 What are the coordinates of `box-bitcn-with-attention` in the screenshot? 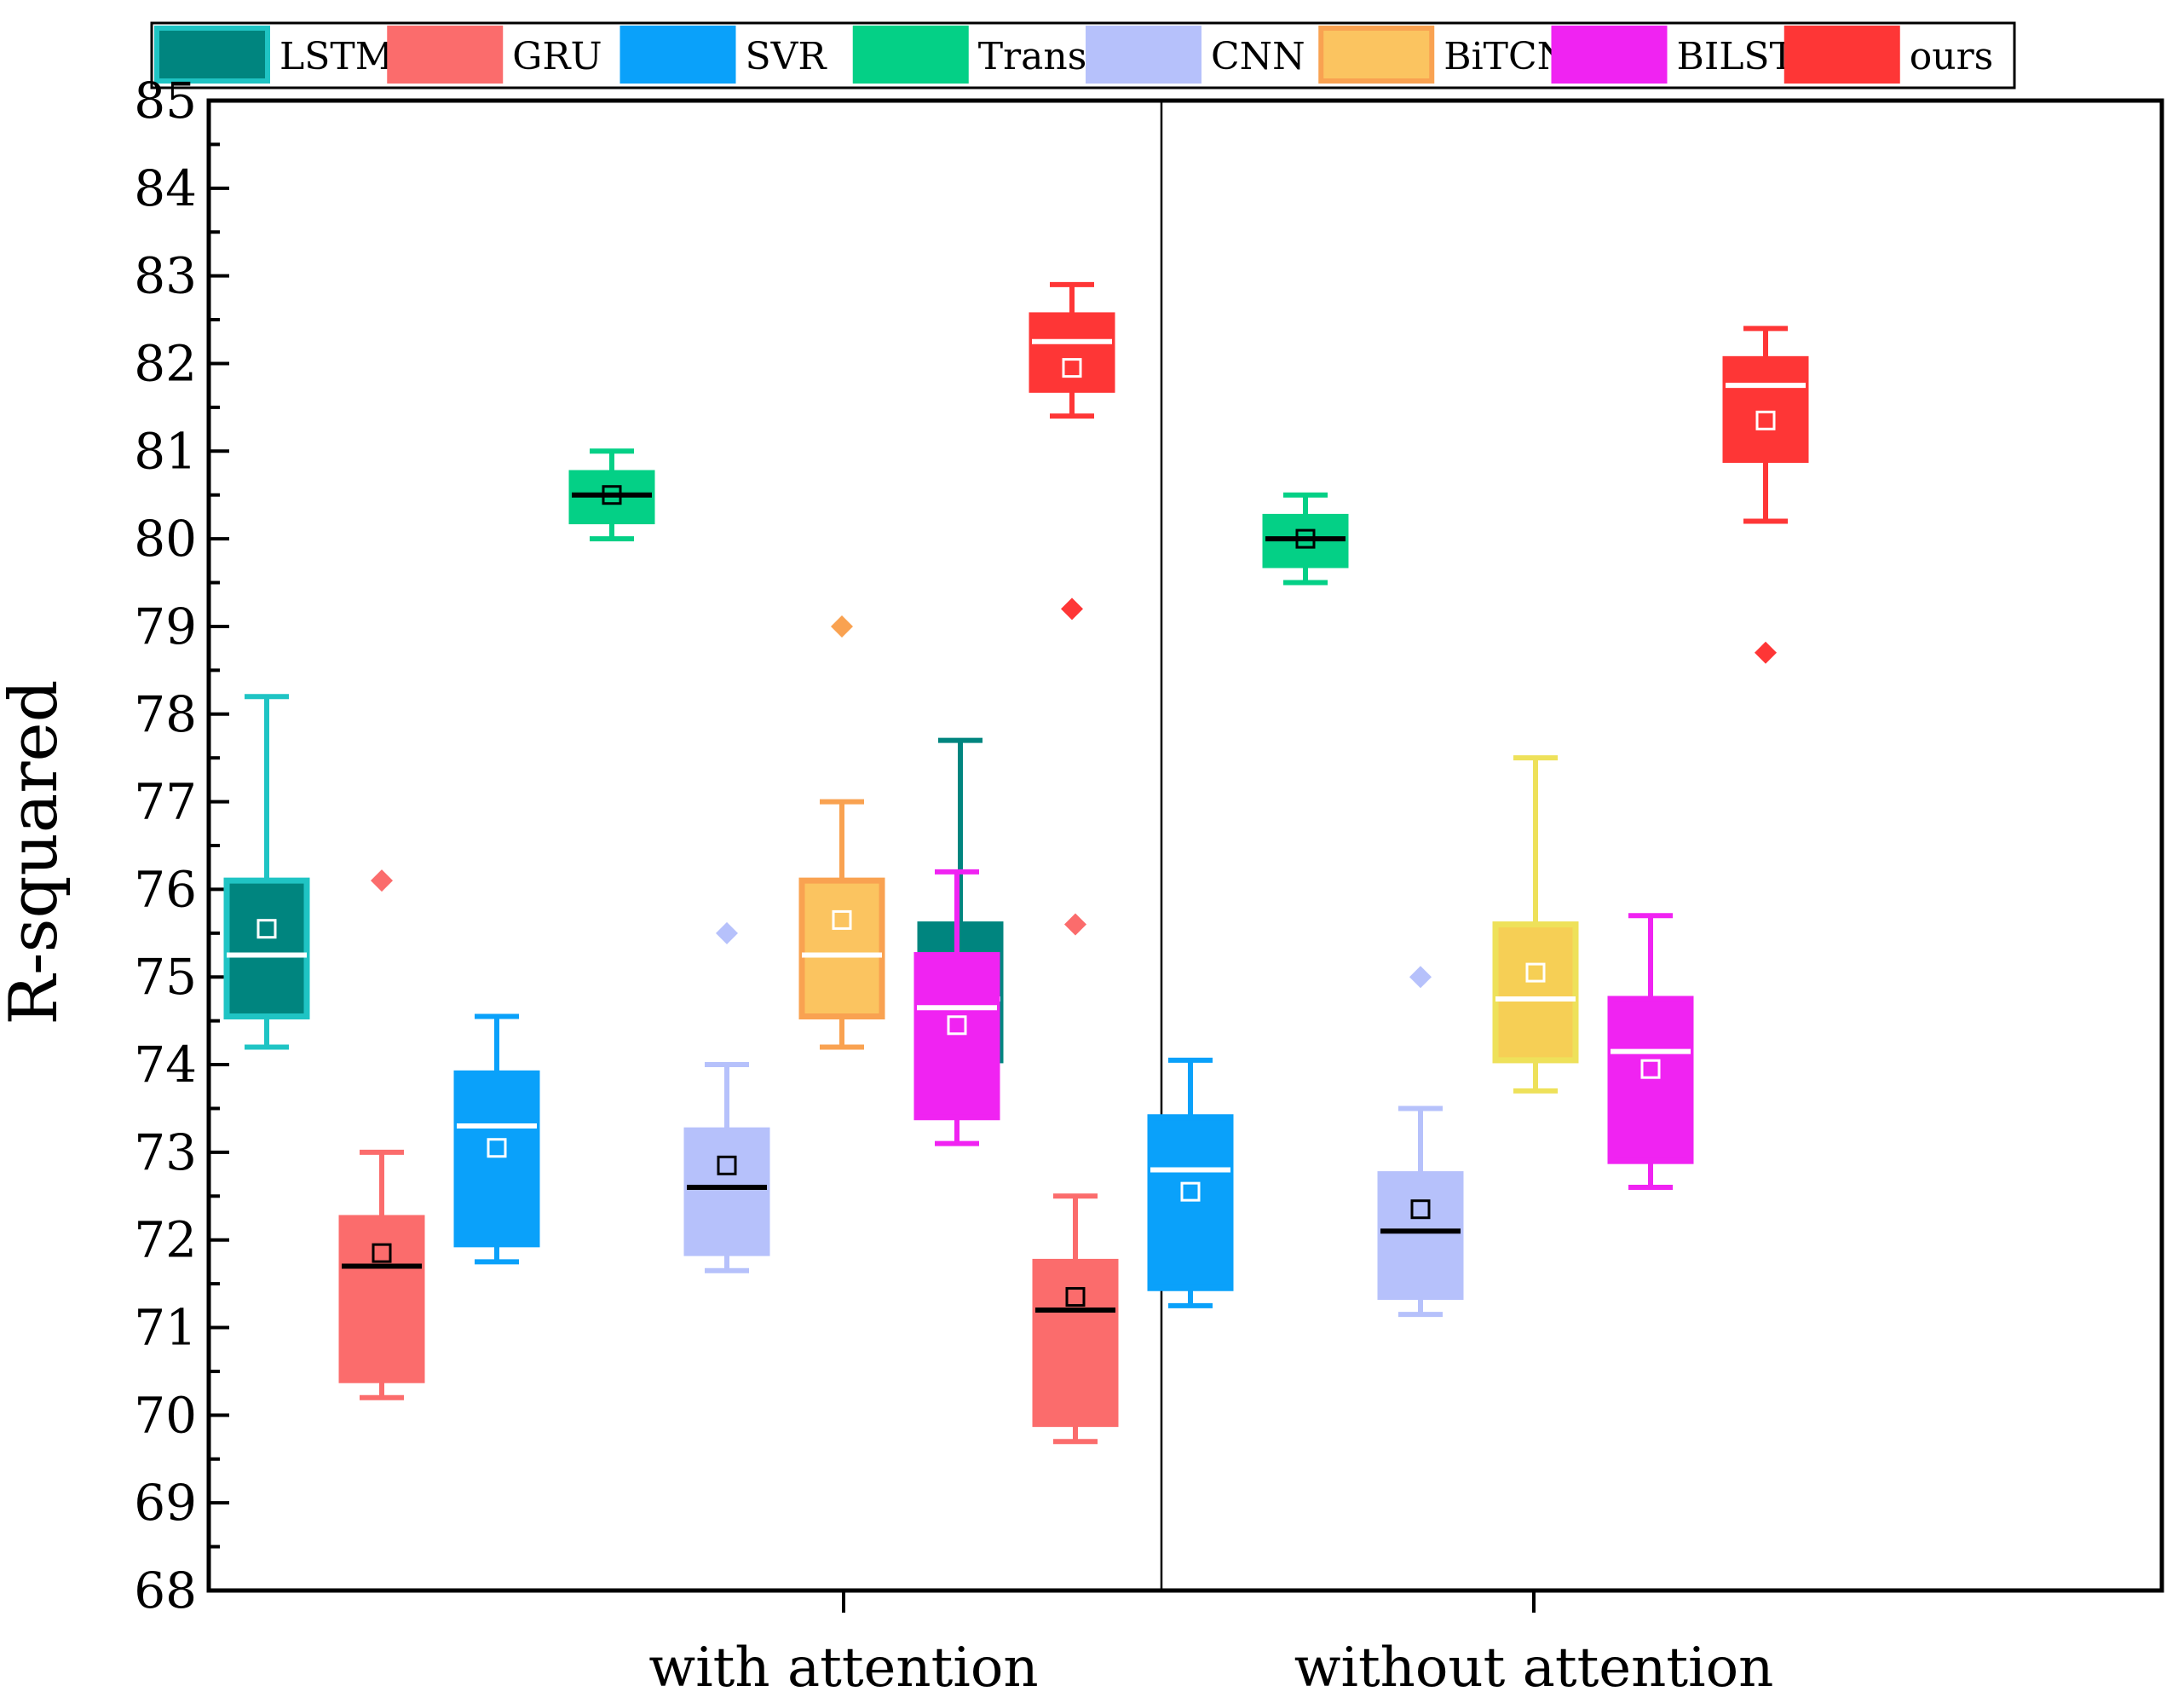 It's located at (841, 832).